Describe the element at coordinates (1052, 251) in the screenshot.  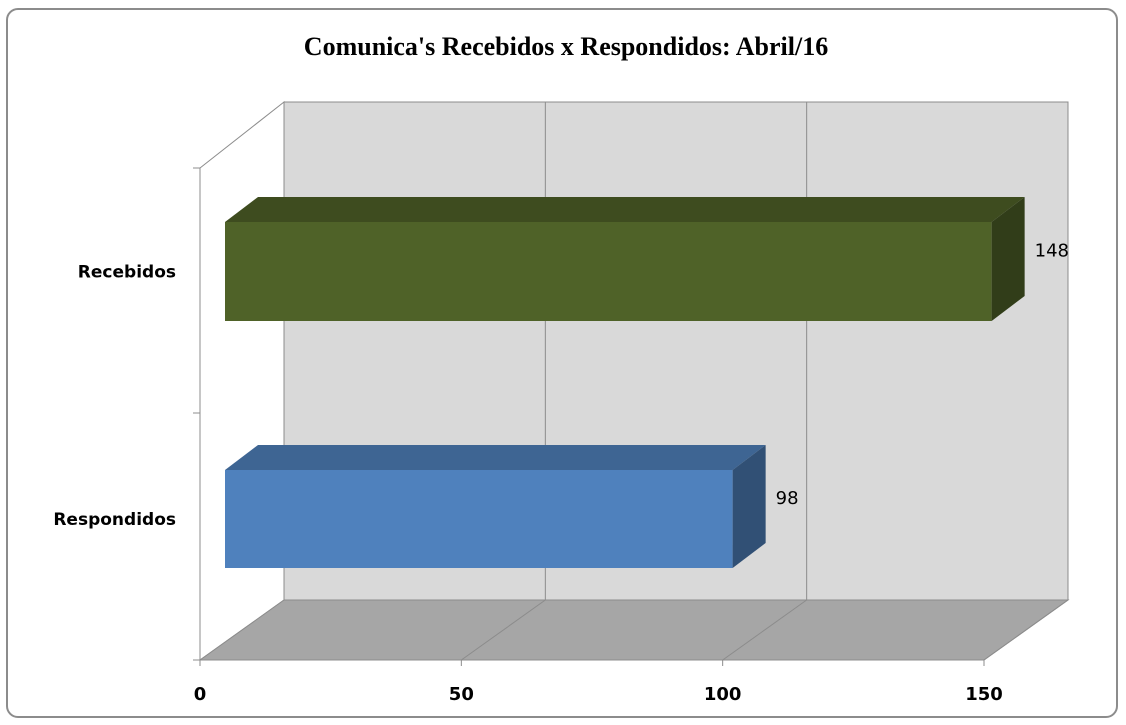
I see `data-label-recebidos: 148` at that location.